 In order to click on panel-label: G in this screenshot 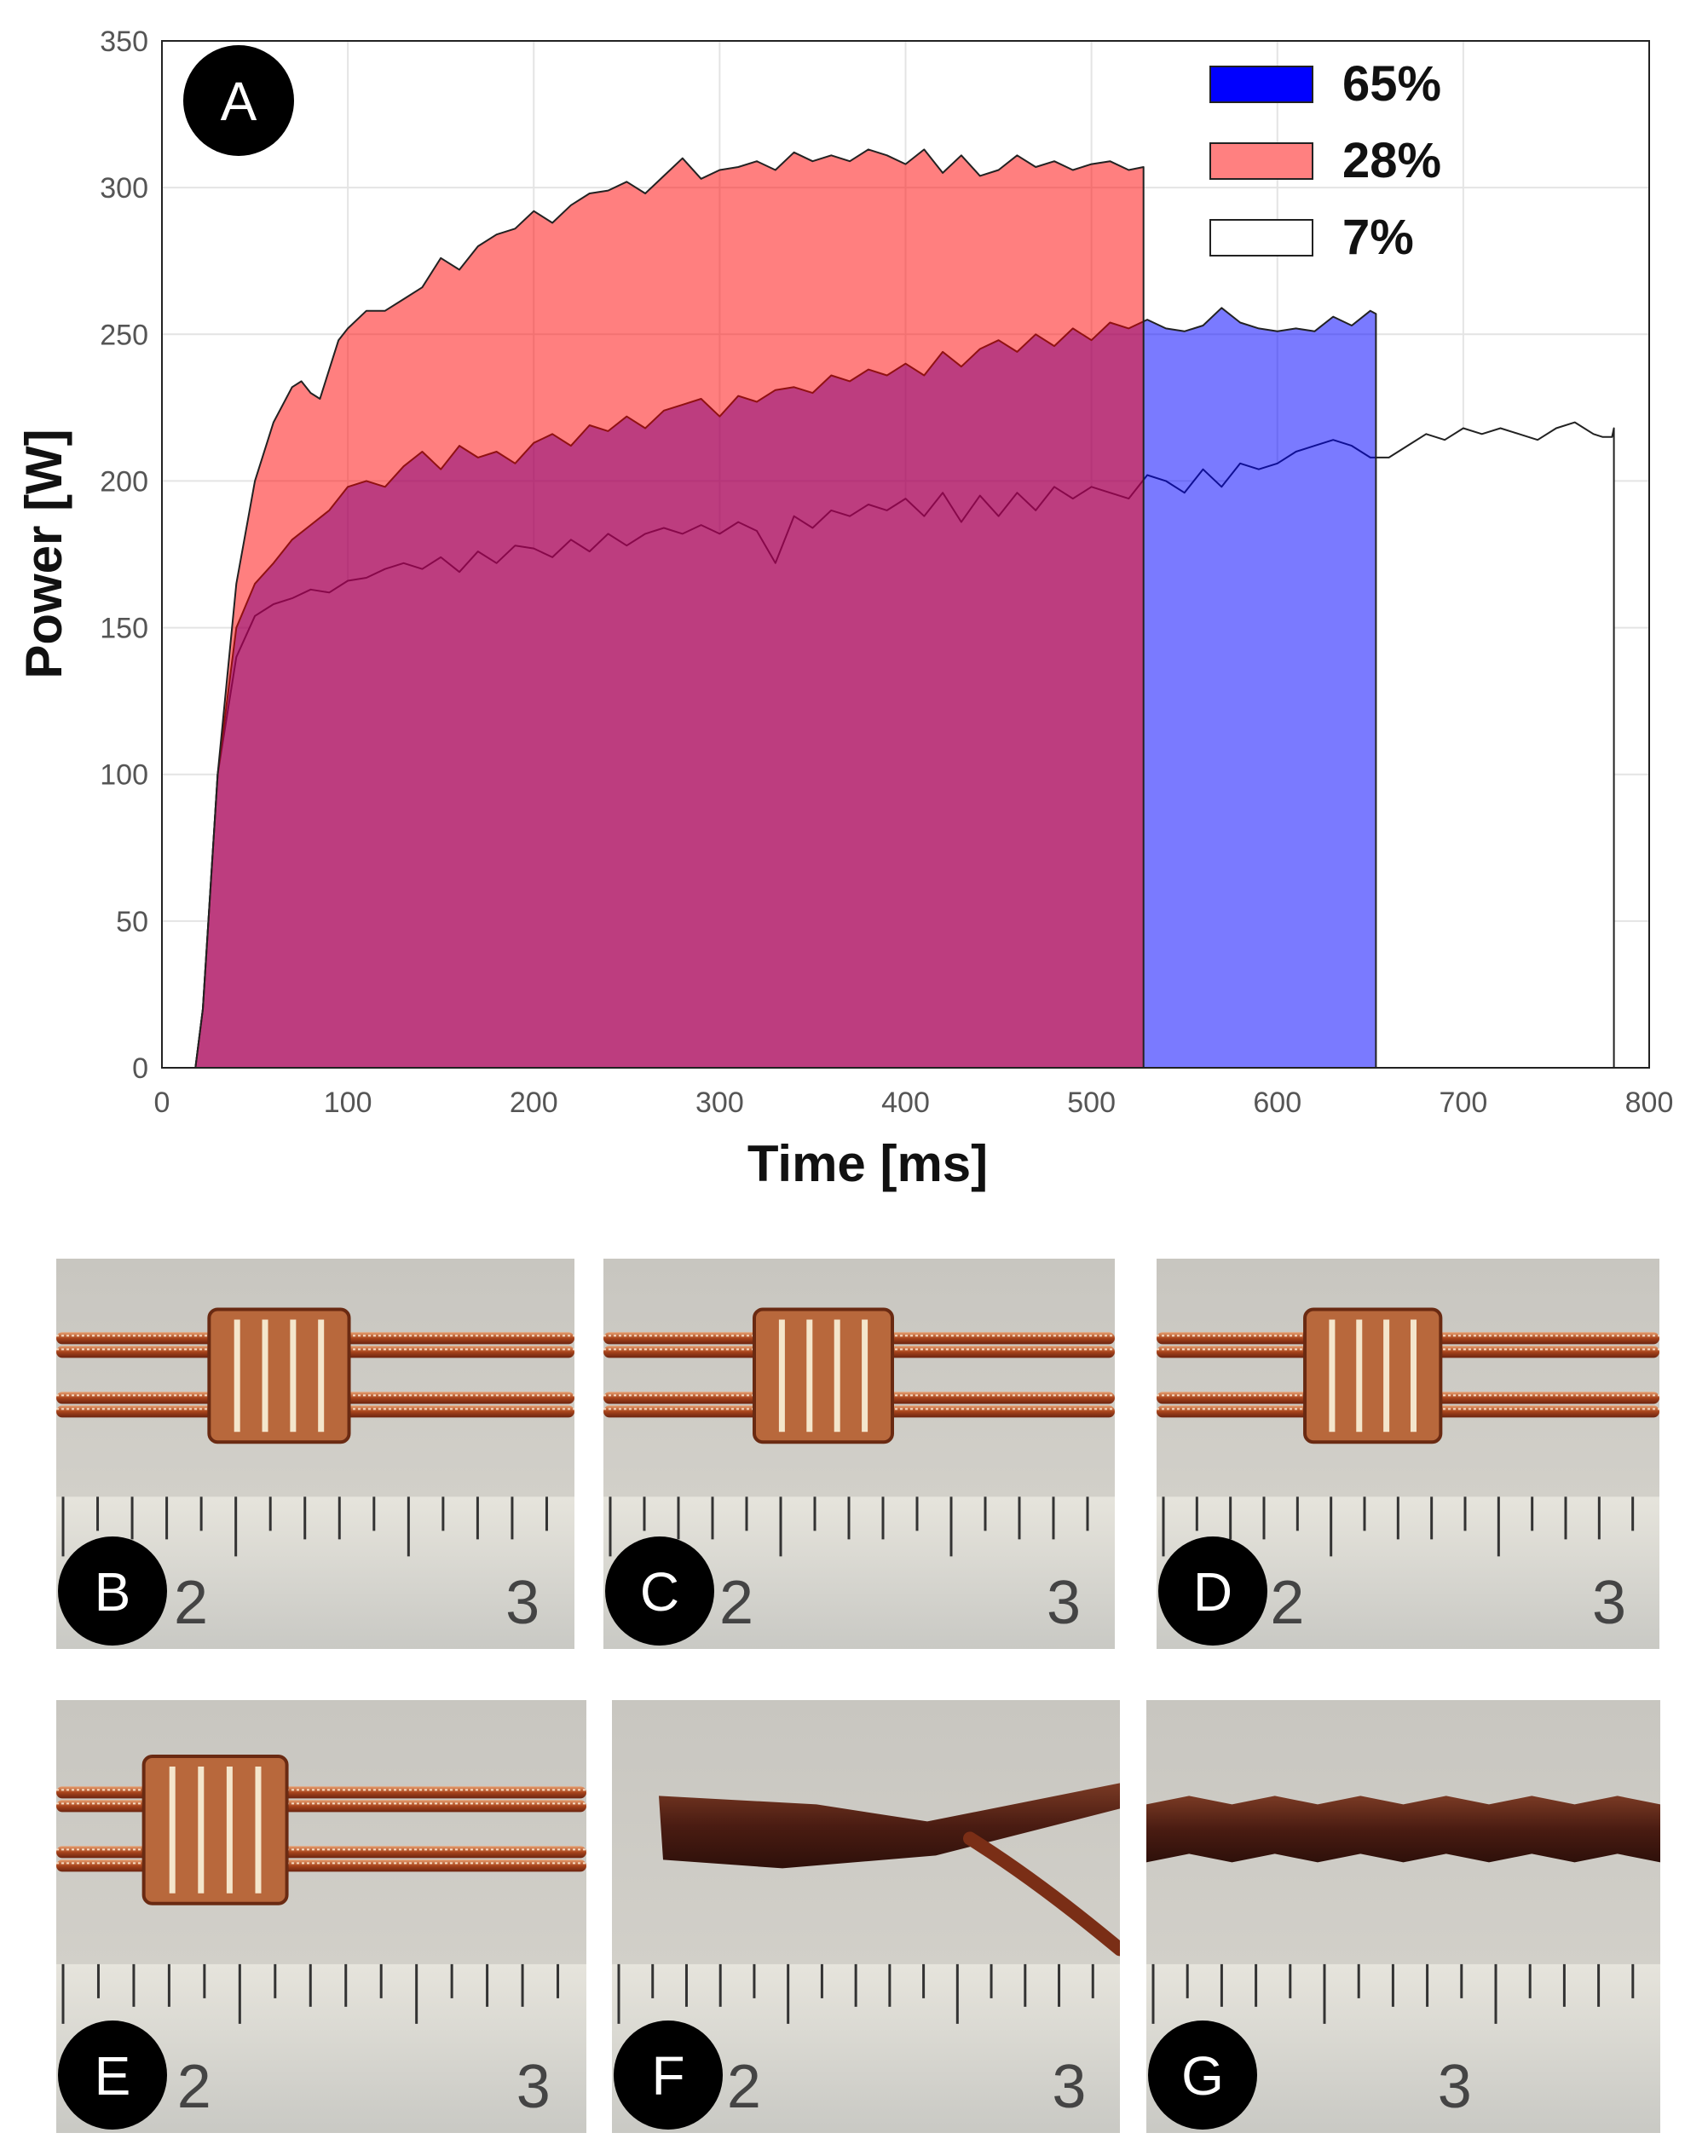, I will do `click(1202, 2076)`.